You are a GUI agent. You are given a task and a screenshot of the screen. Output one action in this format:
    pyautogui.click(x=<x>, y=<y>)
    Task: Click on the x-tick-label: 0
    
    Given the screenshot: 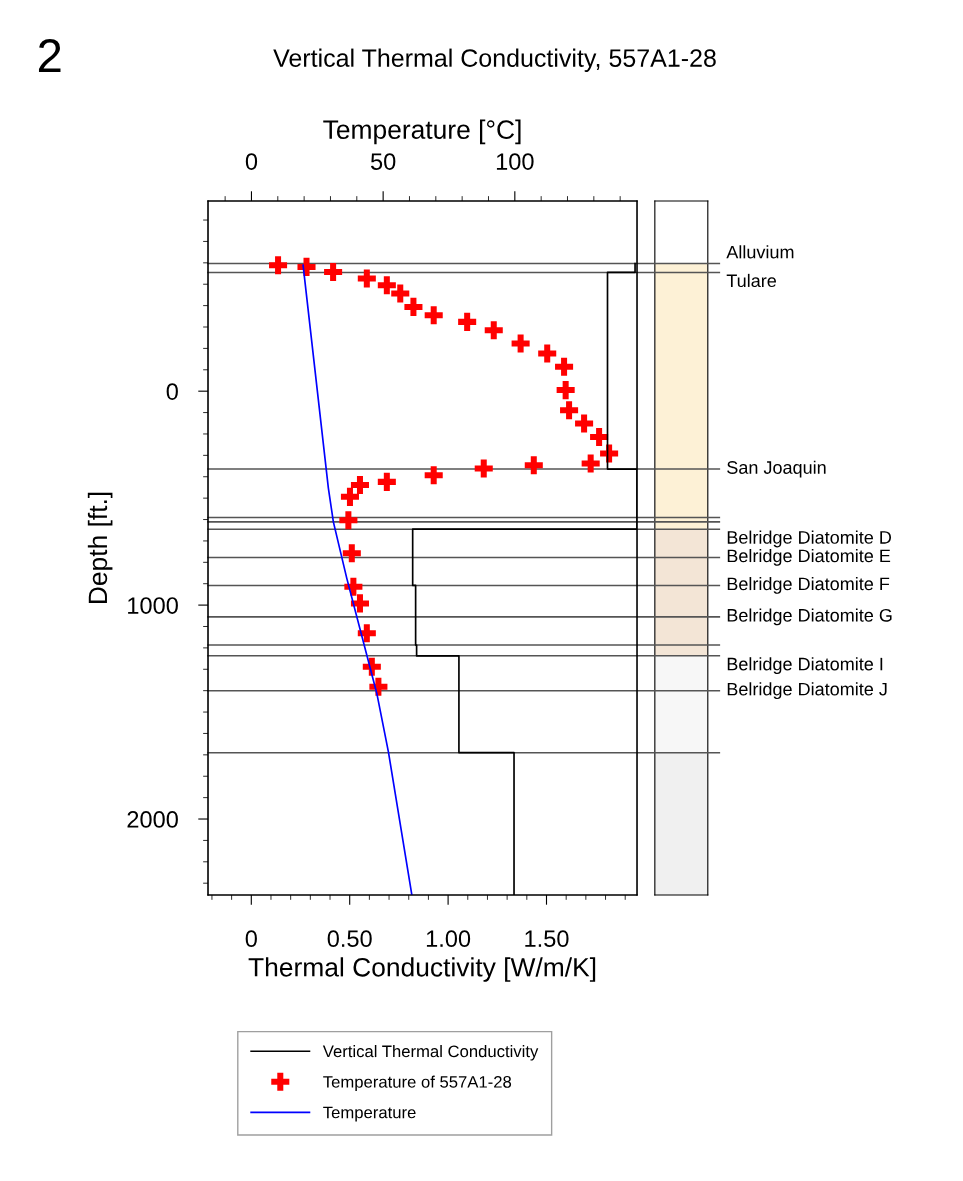 What is the action you would take?
    pyautogui.click(x=251, y=161)
    